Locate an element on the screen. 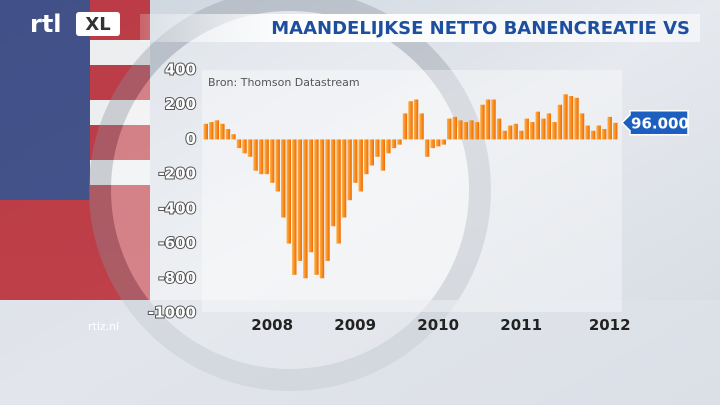  y-tick-label: -400 is located at coordinates (177, 208).